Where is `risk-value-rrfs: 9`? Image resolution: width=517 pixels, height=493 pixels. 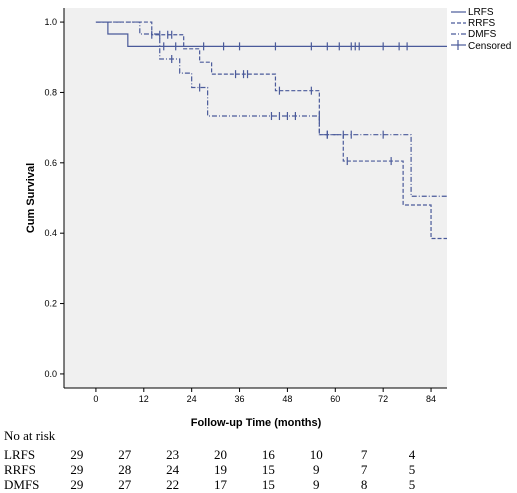 risk-value-rrfs: 9 is located at coordinates (316, 469).